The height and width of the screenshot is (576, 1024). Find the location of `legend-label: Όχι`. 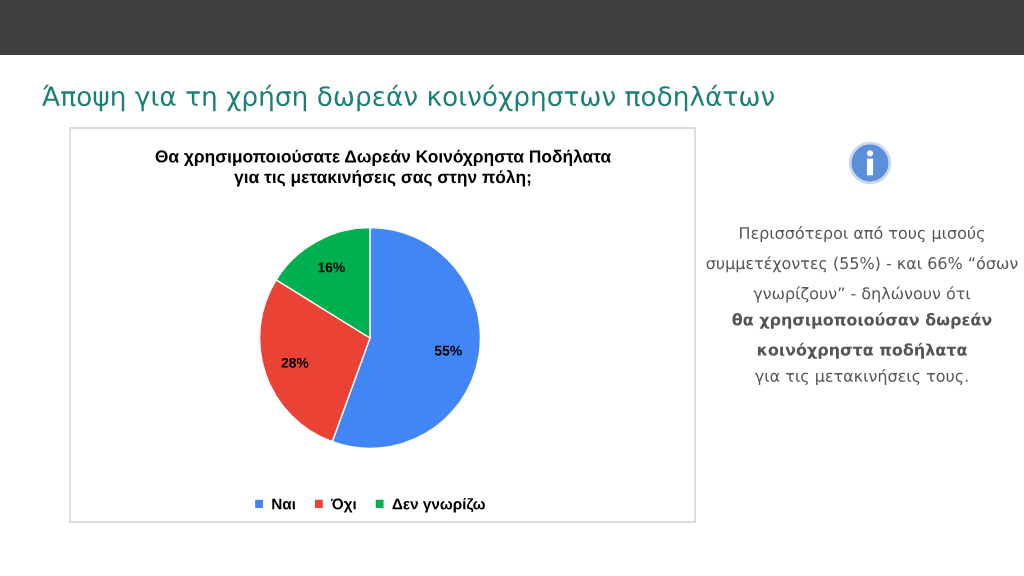

legend-label: Όχι is located at coordinates (343, 505).